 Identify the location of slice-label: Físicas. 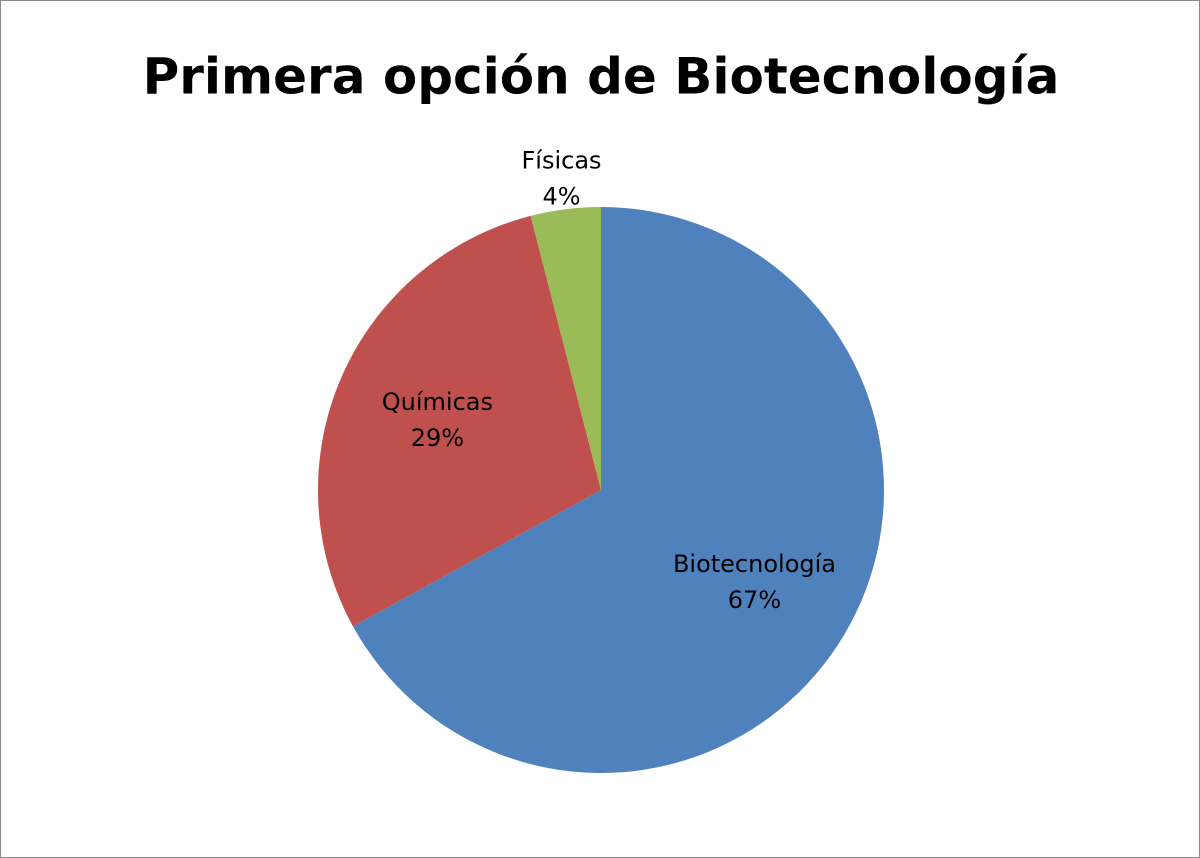
(561, 160).